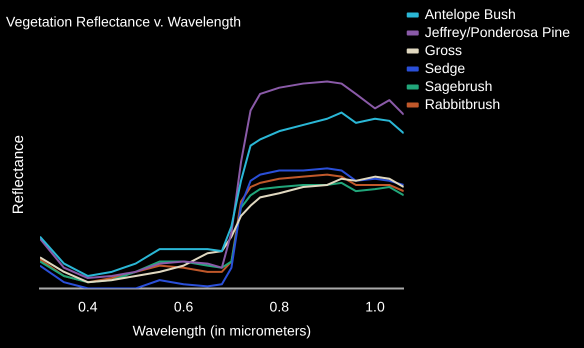  What do you see at coordinates (462, 104) in the screenshot?
I see `legend-label: Rabbitbrush` at bounding box center [462, 104].